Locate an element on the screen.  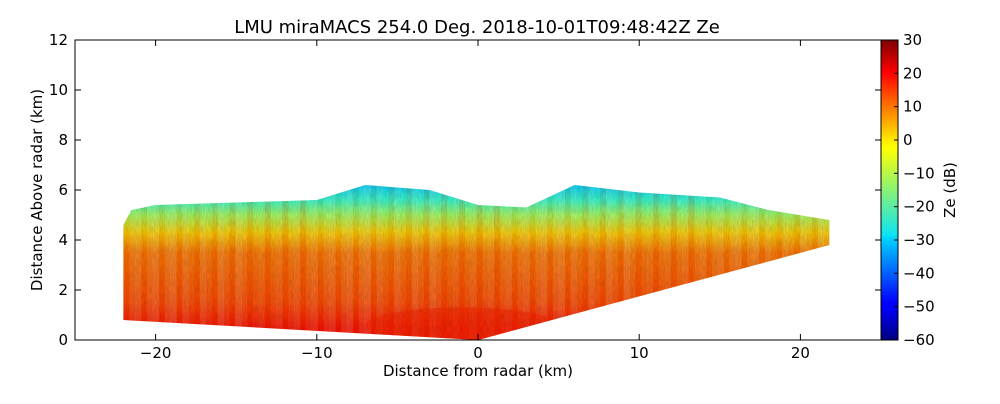
y-tick-label: 0 is located at coordinates (63, 340).